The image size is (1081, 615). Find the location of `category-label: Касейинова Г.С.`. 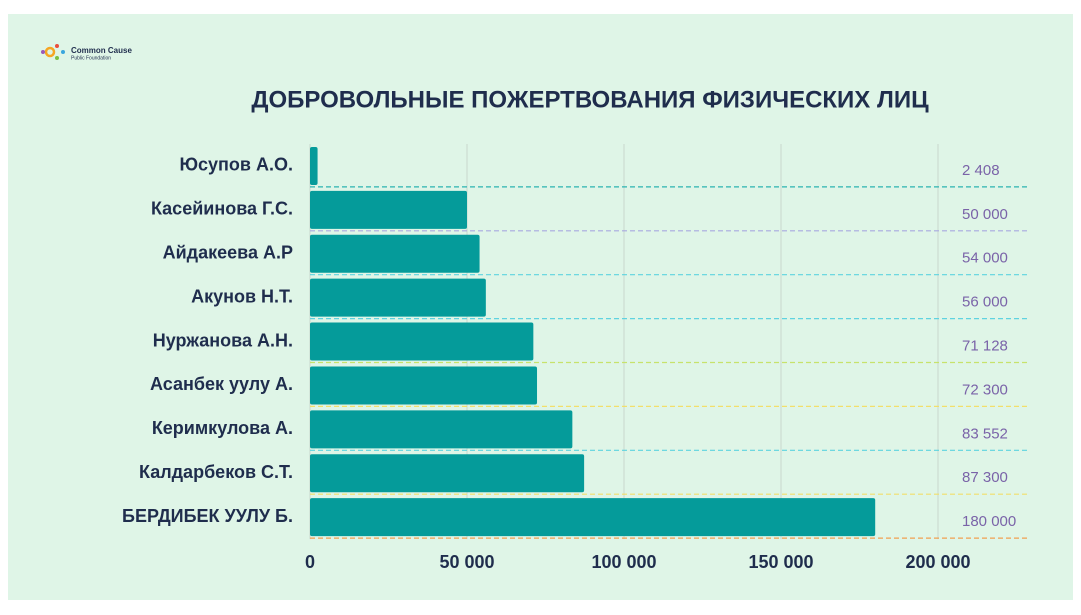

category-label: Касейинова Г.С. is located at coordinates (222, 209).